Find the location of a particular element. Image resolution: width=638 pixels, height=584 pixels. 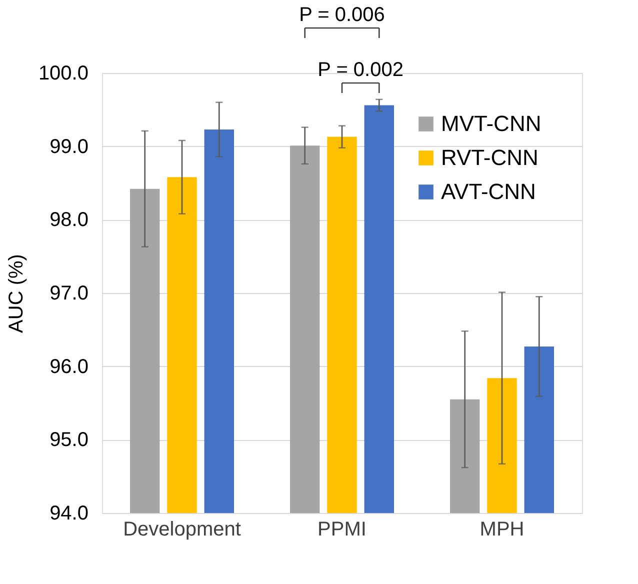

x-tick-label: Development is located at coordinates (182, 529).